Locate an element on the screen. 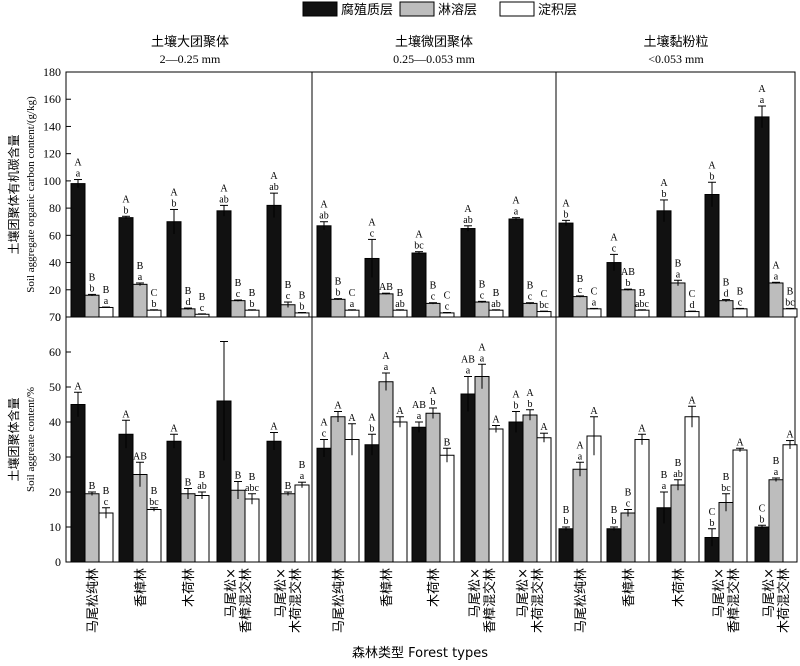 The width and height of the screenshot is (800, 666). legend-label: 淋溶层 is located at coordinates (457, 10).